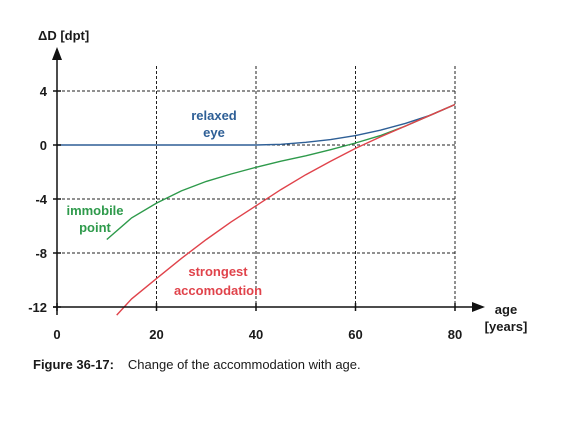  I want to click on series-label-relaxed-line2: eye, so click(214, 132).